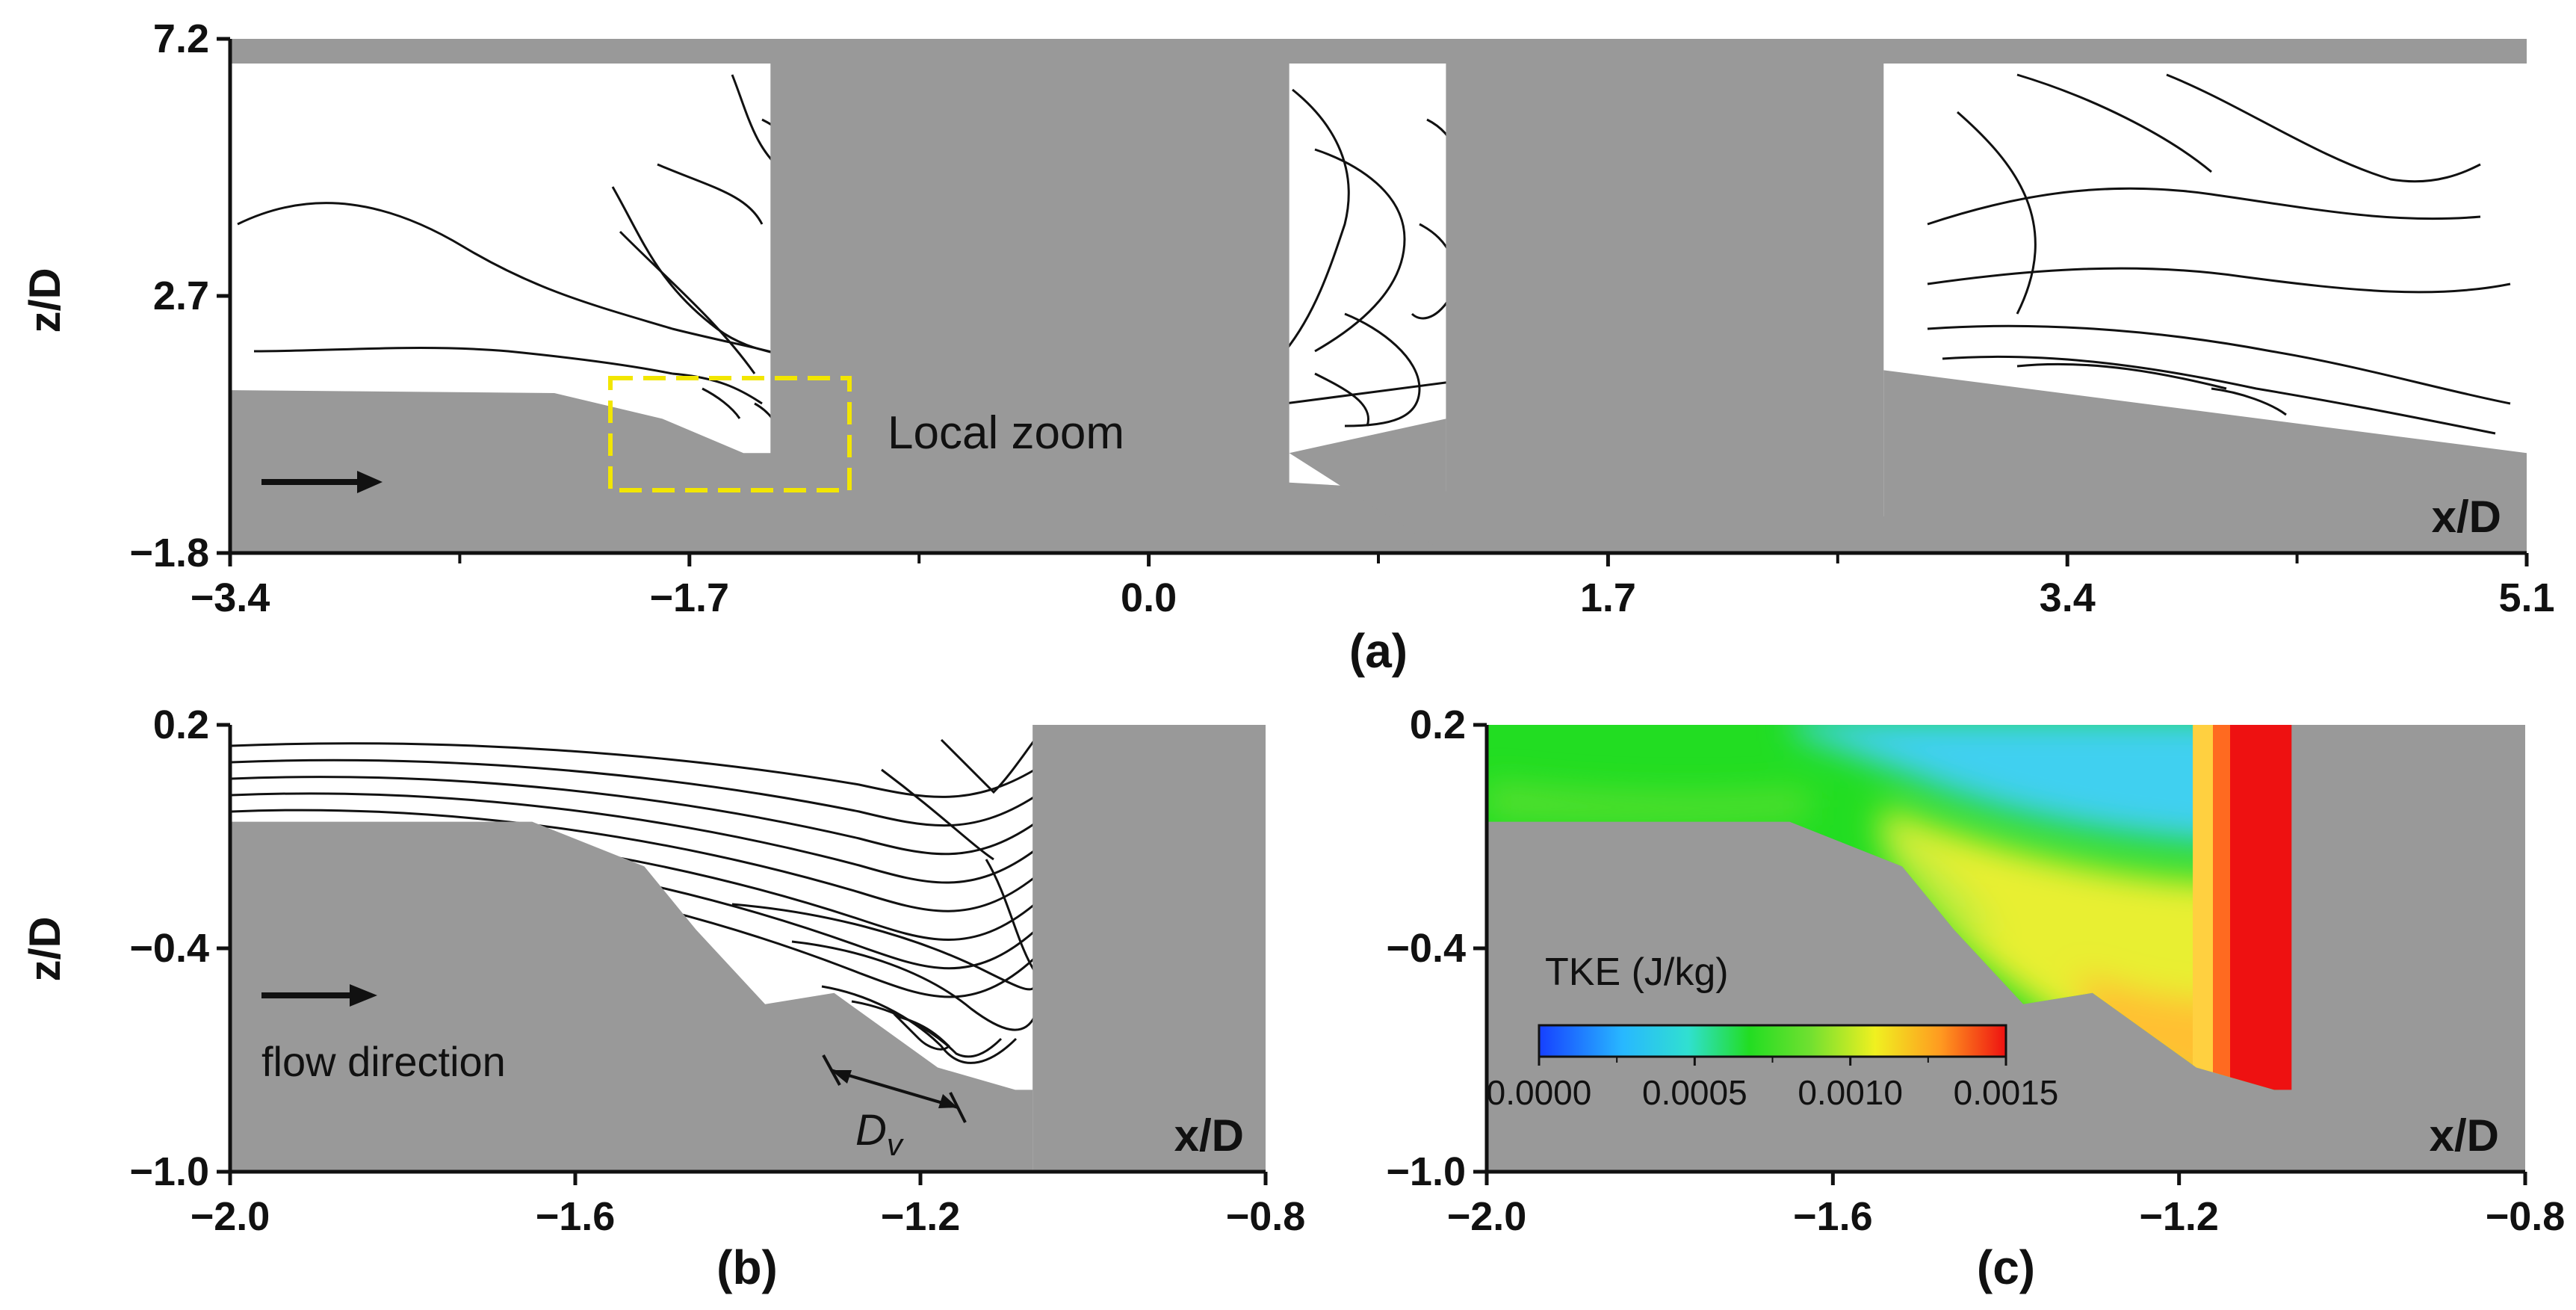  What do you see at coordinates (1378, 651) in the screenshot?
I see `panel-a-label: (a)` at bounding box center [1378, 651].